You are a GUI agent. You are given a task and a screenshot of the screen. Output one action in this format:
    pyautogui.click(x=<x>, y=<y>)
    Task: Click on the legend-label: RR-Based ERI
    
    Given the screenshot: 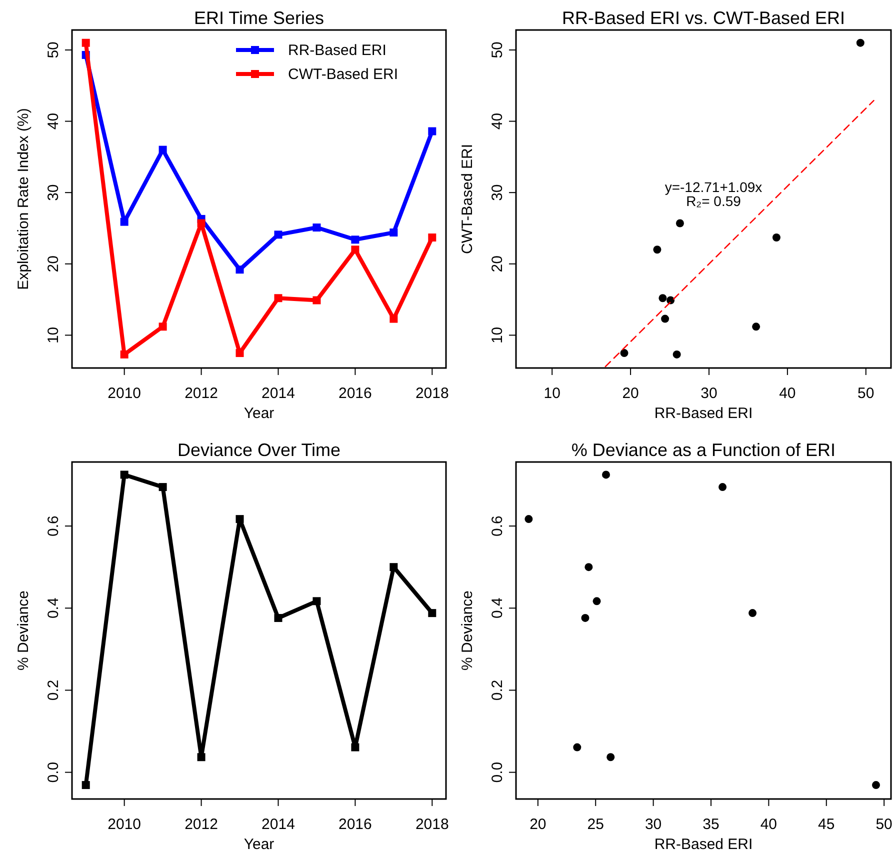 What is the action you would take?
    pyautogui.click(x=337, y=50)
    